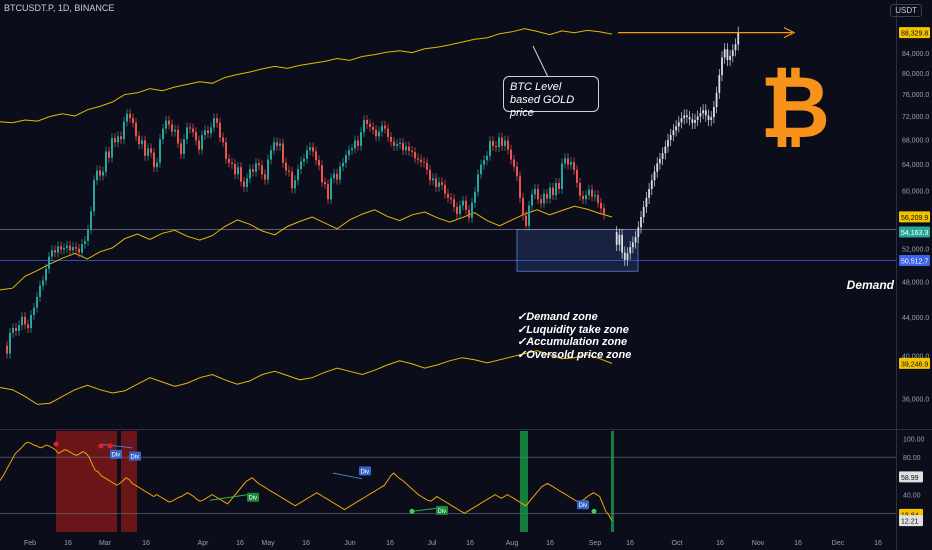  Describe the element at coordinates (915, 117) in the screenshot. I see `y-tick-label: 72,000.0` at that location.